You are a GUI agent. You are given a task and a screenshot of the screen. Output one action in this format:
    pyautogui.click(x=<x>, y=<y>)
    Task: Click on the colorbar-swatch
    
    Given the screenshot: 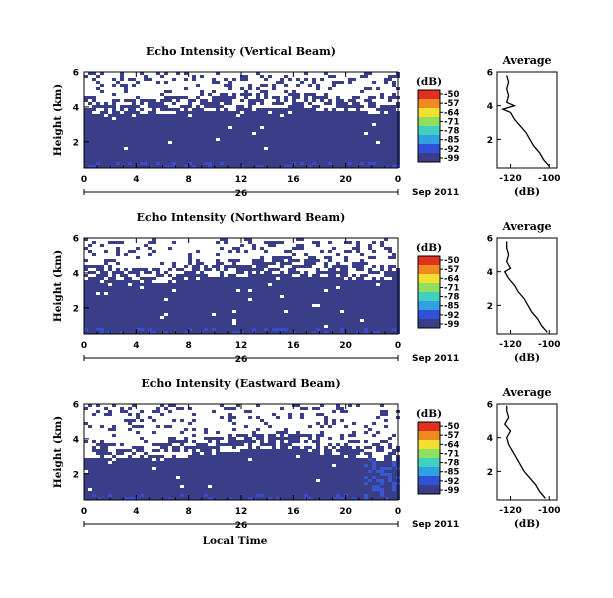 What is the action you would take?
    pyautogui.click(x=429, y=324)
    